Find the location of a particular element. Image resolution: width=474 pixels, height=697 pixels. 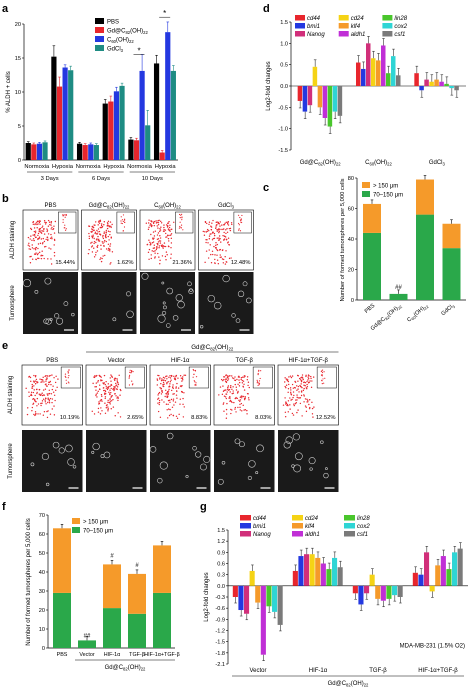

panel-label-d: d is located at coordinates (266, 9).